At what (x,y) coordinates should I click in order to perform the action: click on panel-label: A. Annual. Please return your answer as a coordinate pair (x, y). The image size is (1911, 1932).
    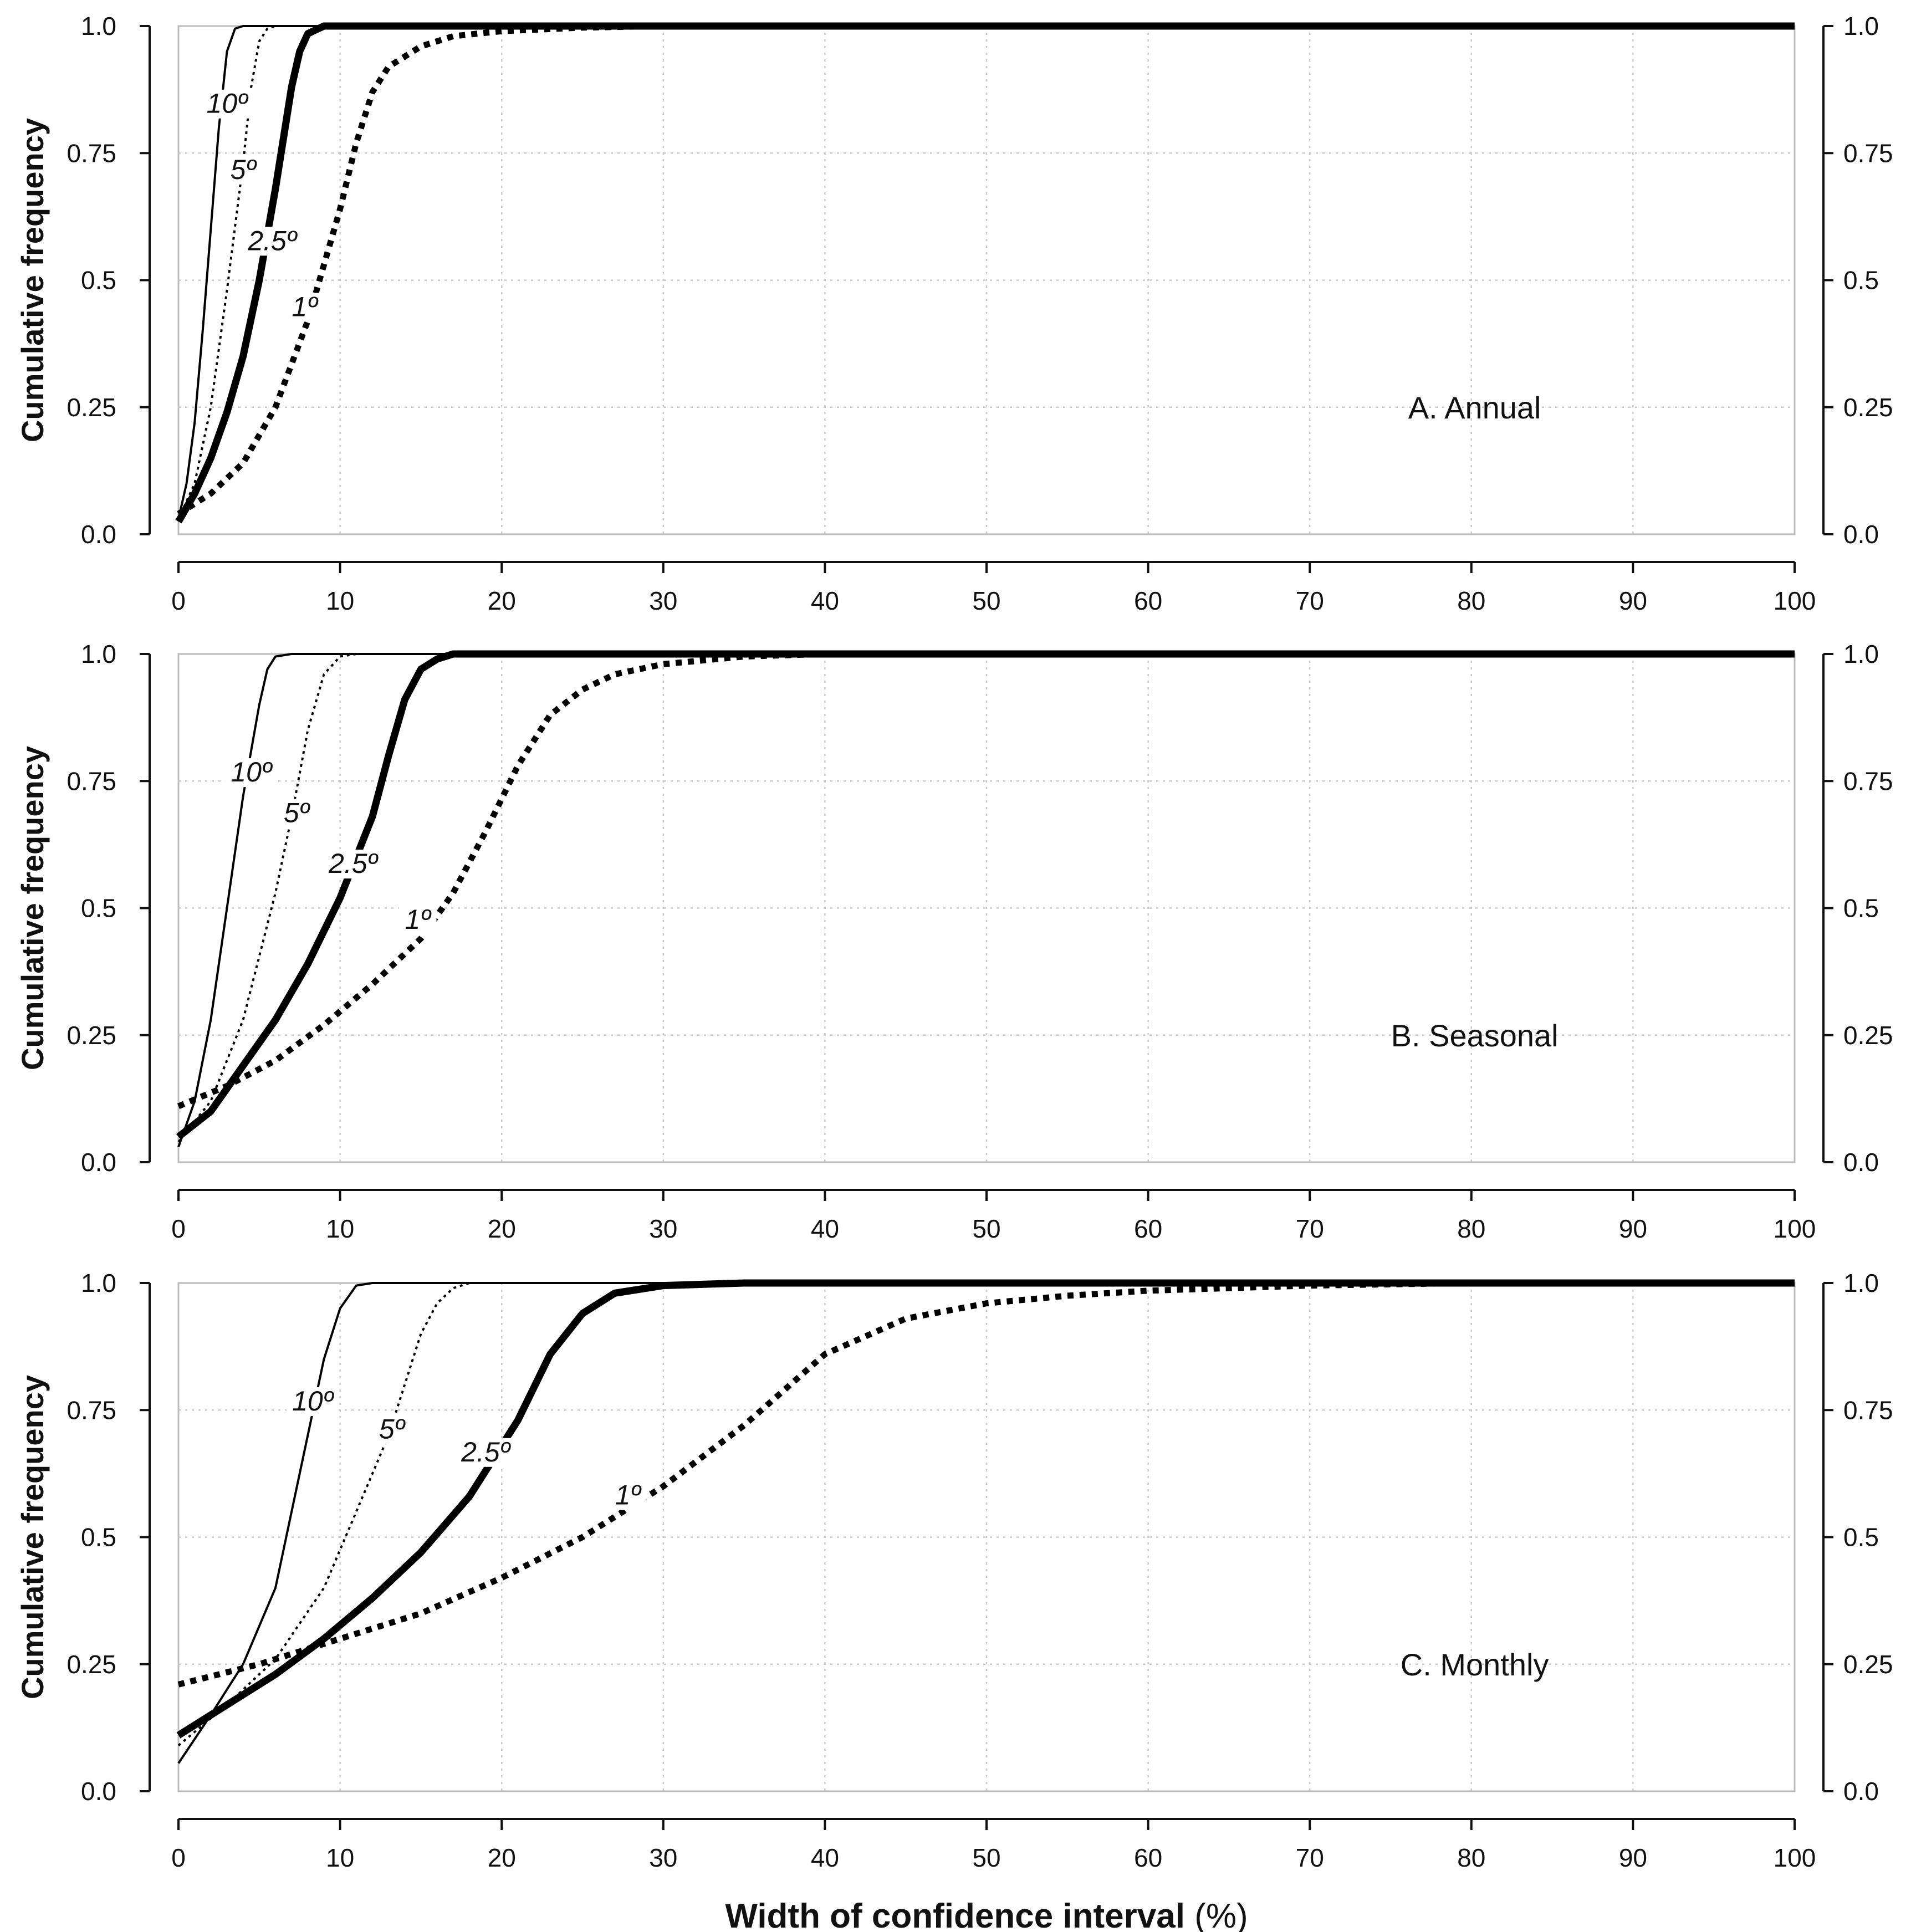
    Looking at the image, I should click on (1474, 407).